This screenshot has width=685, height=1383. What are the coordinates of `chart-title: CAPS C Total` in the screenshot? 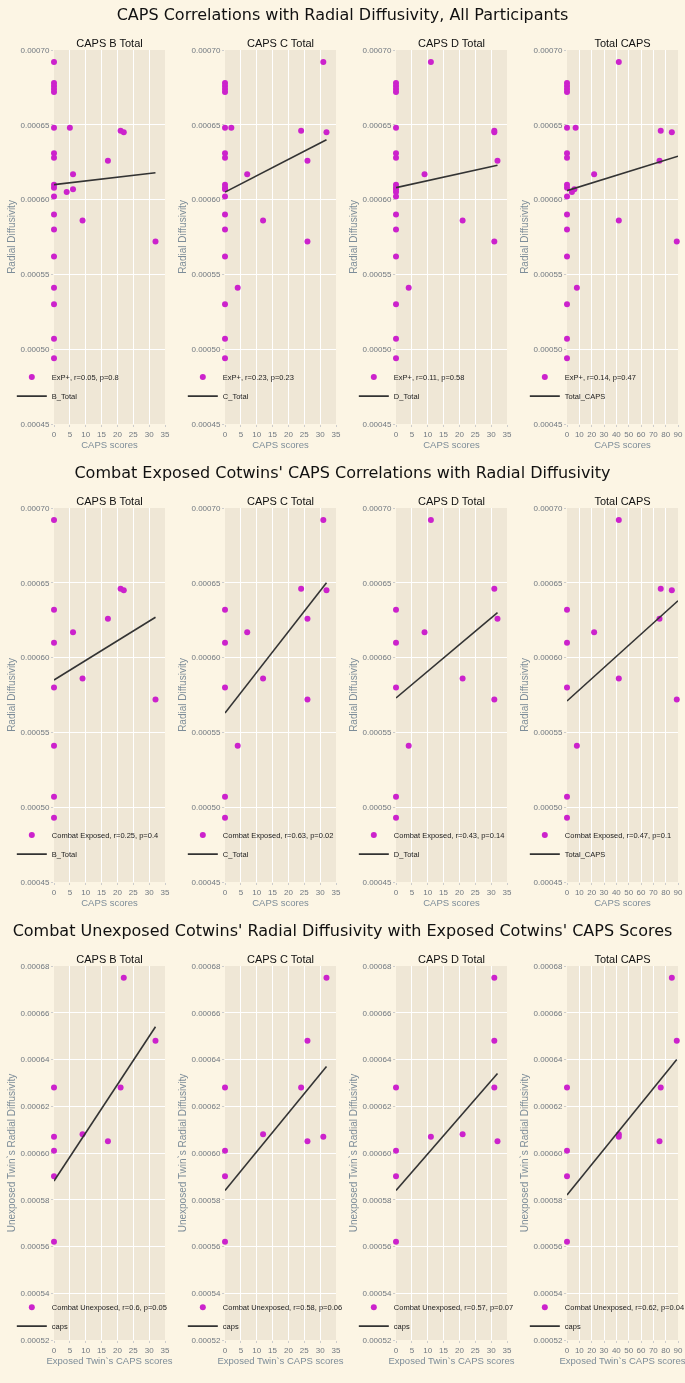 It's located at (280, 959).